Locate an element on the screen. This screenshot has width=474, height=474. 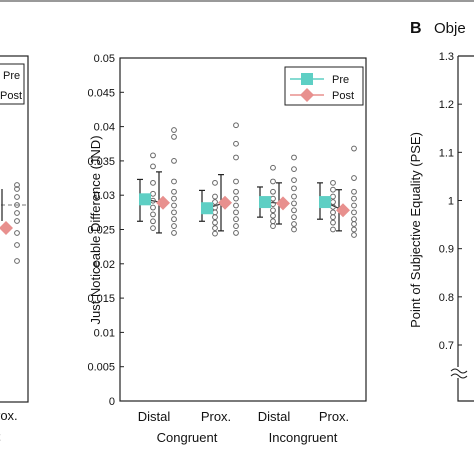
jnd-ytick-label: 0.005 is located at coordinates (101, 368).